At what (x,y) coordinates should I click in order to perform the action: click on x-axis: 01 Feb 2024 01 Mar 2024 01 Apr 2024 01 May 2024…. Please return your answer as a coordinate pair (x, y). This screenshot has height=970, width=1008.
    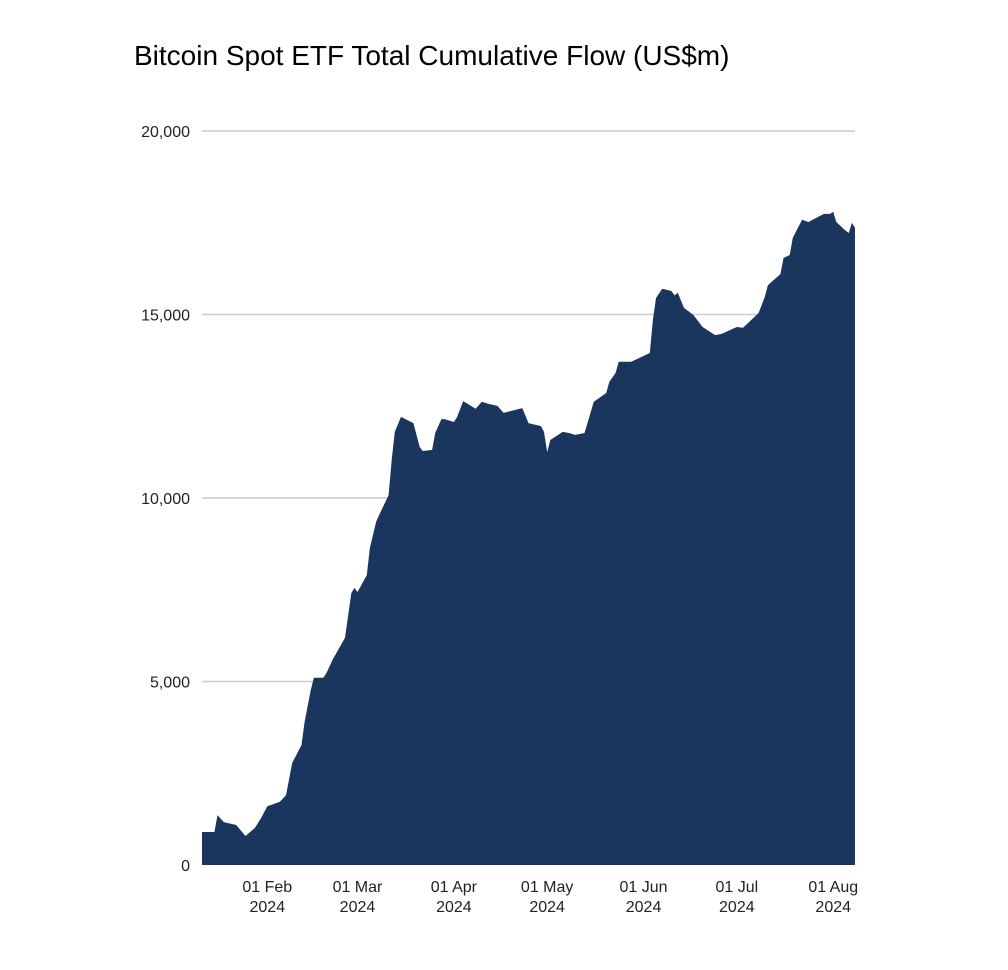
    Looking at the image, I should click on (550, 897).